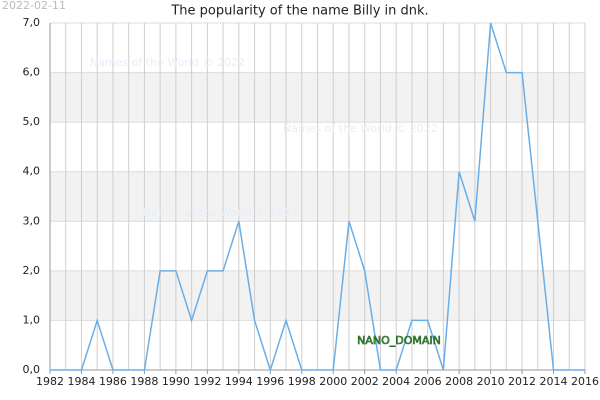  What do you see at coordinates (396, 381) in the screenshot?
I see `x-tick-label: 2004` at bounding box center [396, 381].